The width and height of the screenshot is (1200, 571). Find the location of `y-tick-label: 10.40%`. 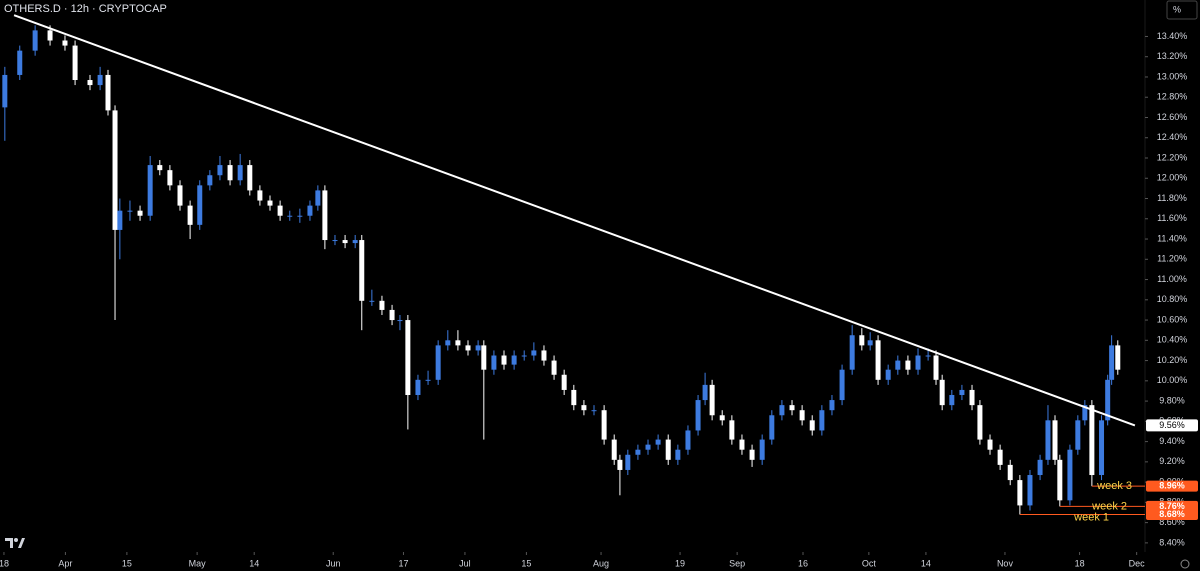

y-tick-label: 10.40% is located at coordinates (1172, 340).